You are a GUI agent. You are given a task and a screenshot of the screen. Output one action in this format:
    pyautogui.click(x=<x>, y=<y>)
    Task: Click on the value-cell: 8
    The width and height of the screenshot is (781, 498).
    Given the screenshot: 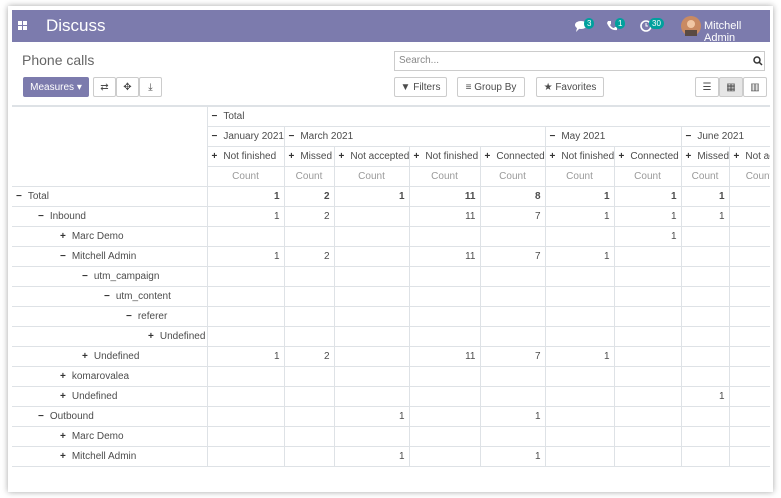 What is the action you would take?
    pyautogui.click(x=512, y=196)
    